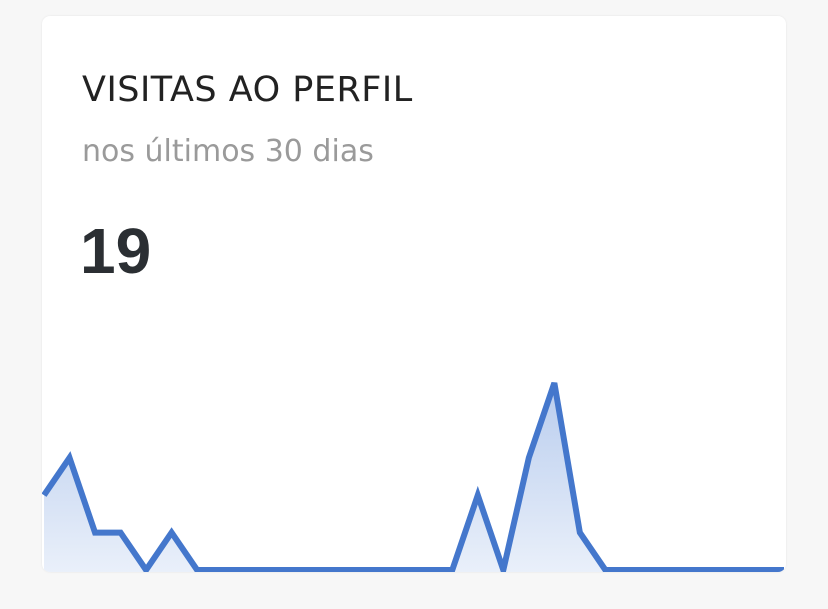  What do you see at coordinates (228, 151) in the screenshot?
I see `card-subtitle: nos últimos 30 dias` at bounding box center [228, 151].